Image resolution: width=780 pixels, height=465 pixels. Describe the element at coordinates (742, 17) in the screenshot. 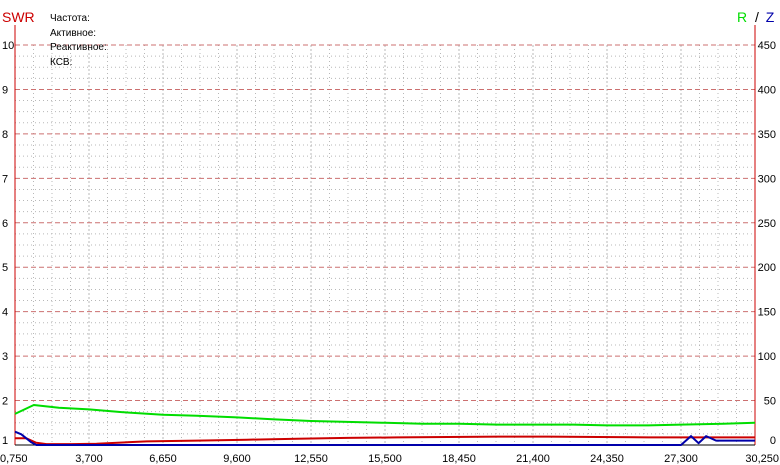

I see `right-axis-title-r: R` at that location.